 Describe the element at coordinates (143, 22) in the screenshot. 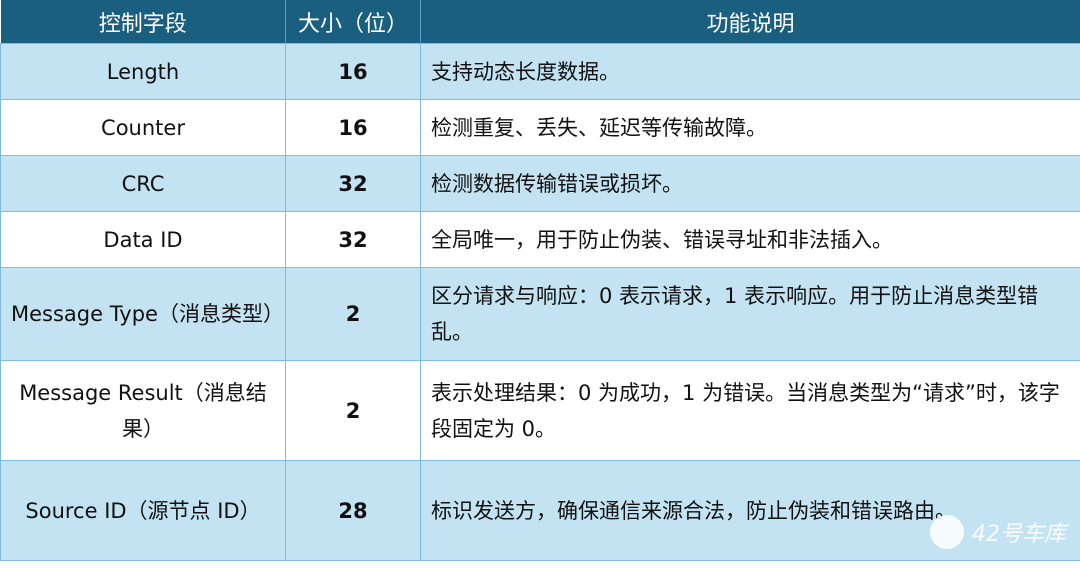

I see `header-field: 控制字段` at that location.